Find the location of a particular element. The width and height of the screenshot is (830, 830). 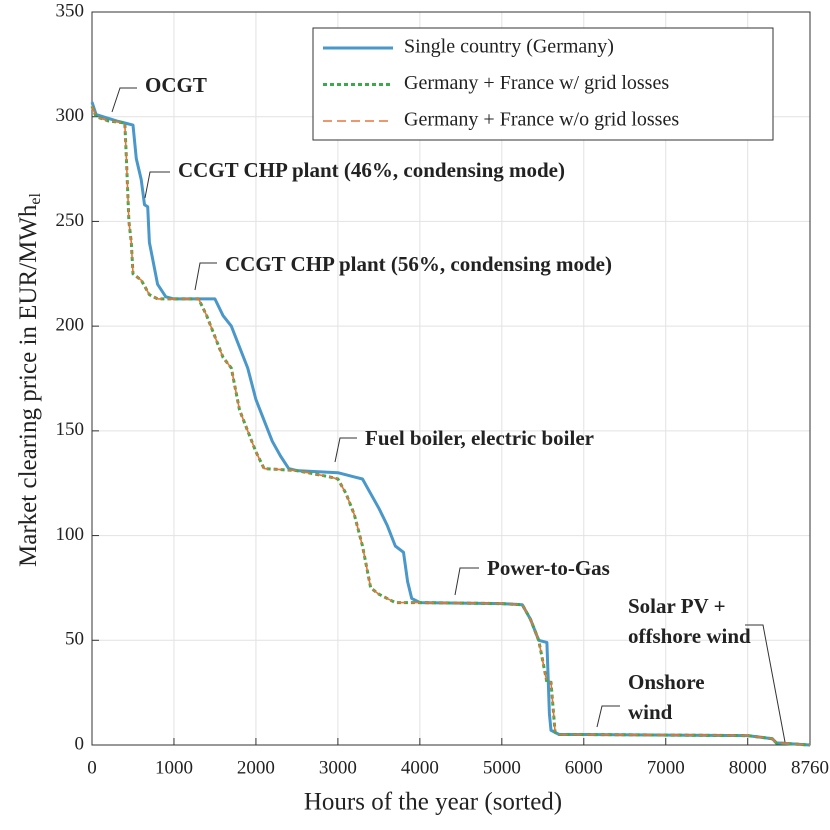

x-axis-label: Hours of the year (sorted) is located at coordinates (433, 802).